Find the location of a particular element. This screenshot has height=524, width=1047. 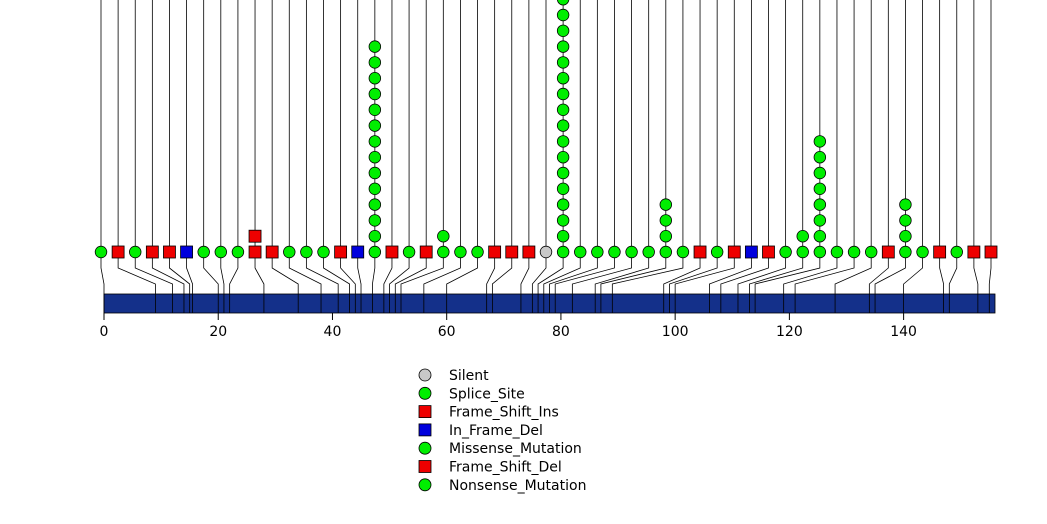

x-axis: 0 20 40 60 80 100 120 140 is located at coordinates (508, 326).